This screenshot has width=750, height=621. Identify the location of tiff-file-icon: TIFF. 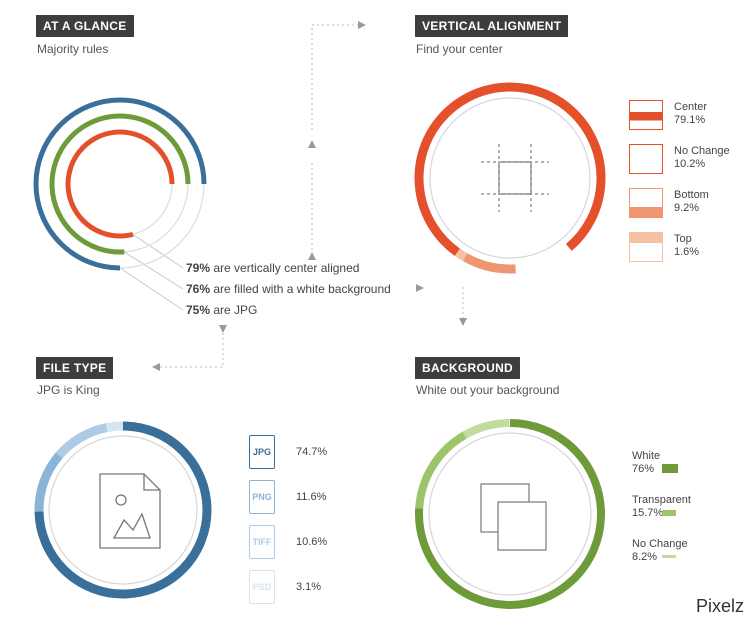
(262, 542).